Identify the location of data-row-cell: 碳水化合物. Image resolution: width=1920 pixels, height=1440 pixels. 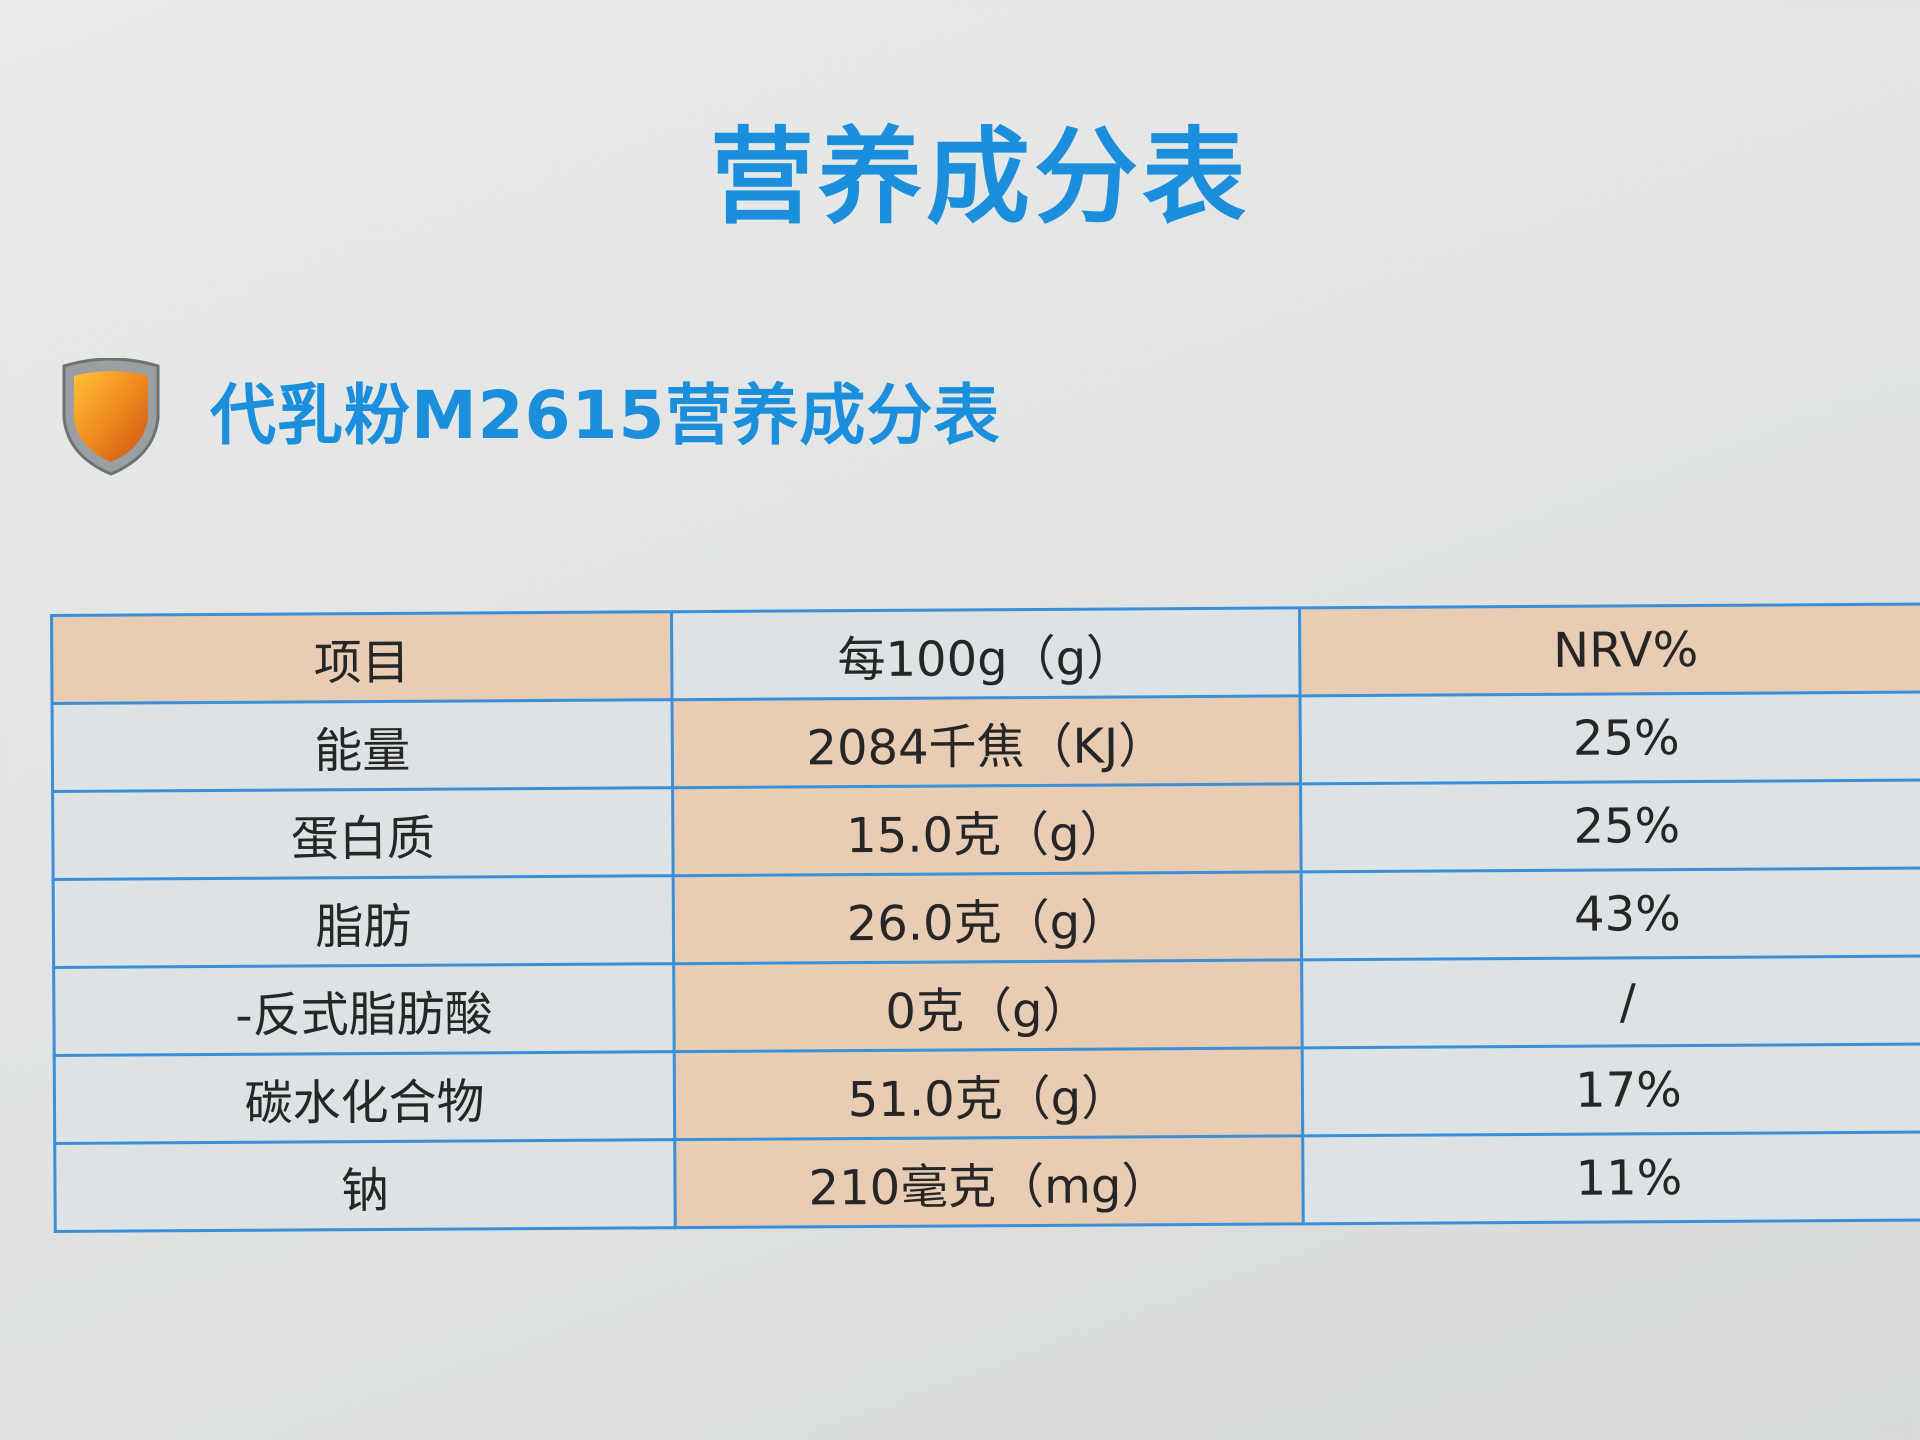
(364, 1097).